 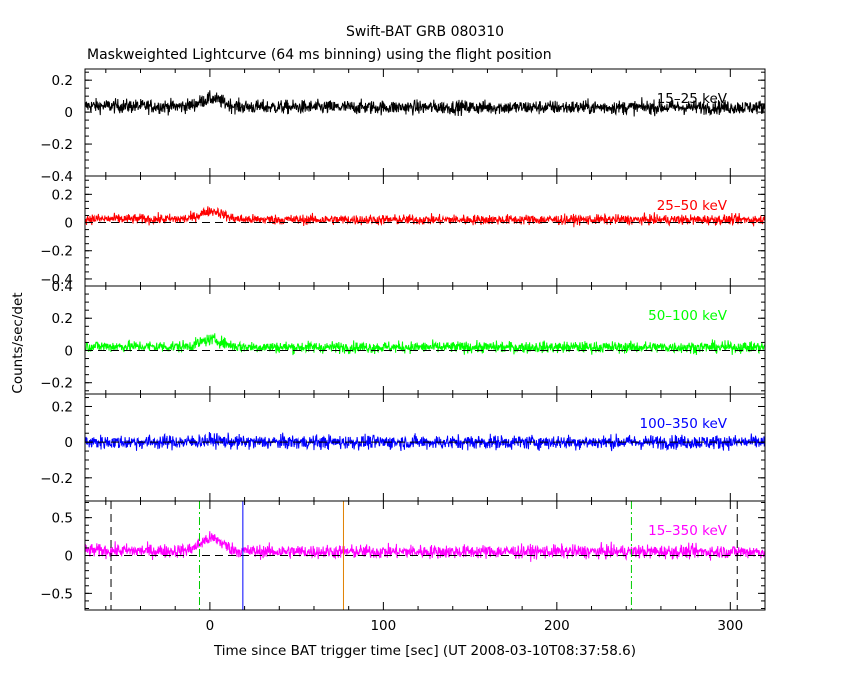 What do you see at coordinates (557, 626) in the screenshot?
I see `x-tick-label: 200` at bounding box center [557, 626].